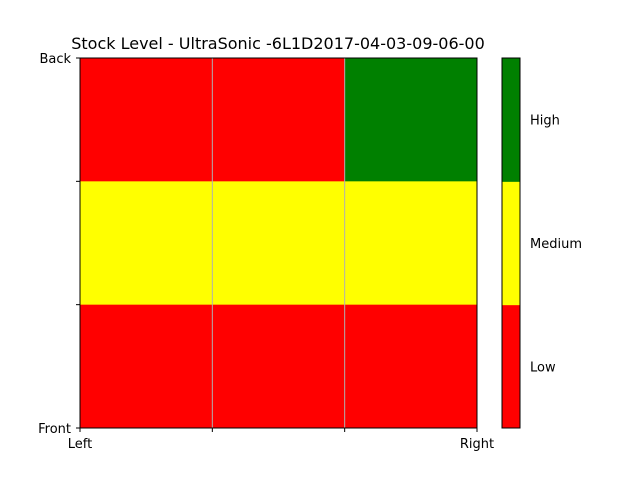 The width and height of the screenshot is (640, 480). Describe the element at coordinates (511, 120) in the screenshot. I see `colorbar-segment-high` at that location.